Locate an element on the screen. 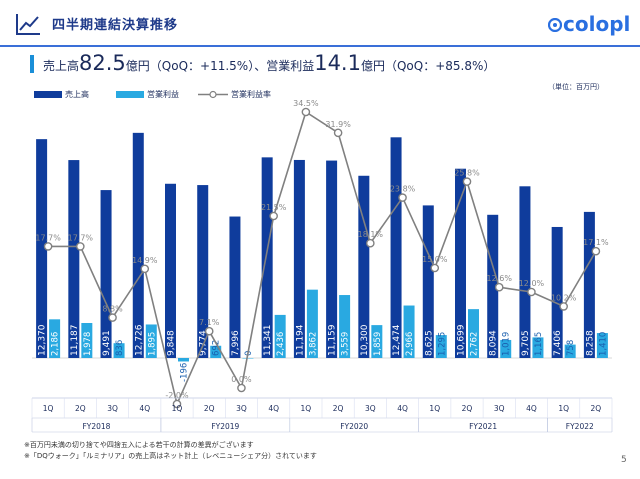  summary-revenue-prefix: 売上高 is located at coordinates (61, 66).